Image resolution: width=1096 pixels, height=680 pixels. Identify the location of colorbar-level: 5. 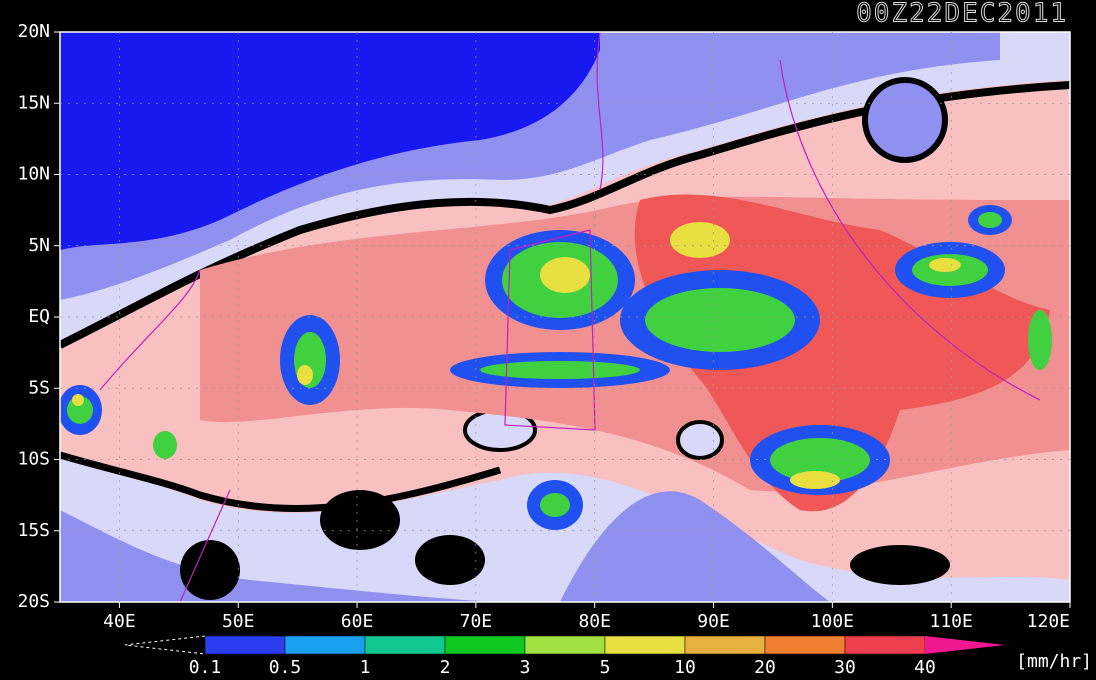
(605, 667).